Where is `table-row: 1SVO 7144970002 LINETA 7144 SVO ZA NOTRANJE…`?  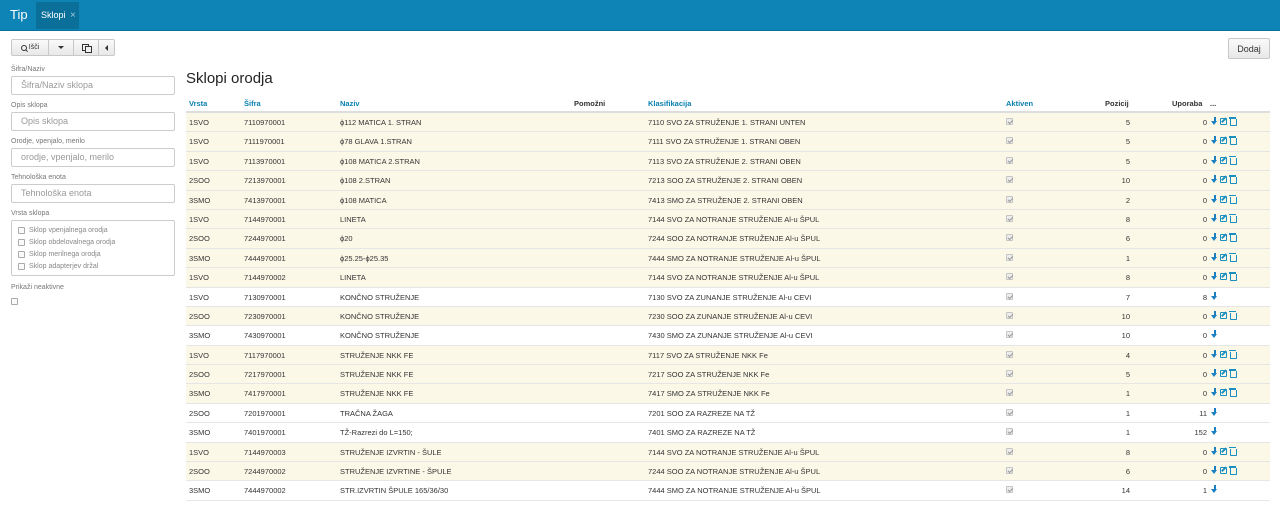
table-row: 1SVO 7144970002 LINETA 7144 SVO ZA NOTRANJE… is located at coordinates (728, 278).